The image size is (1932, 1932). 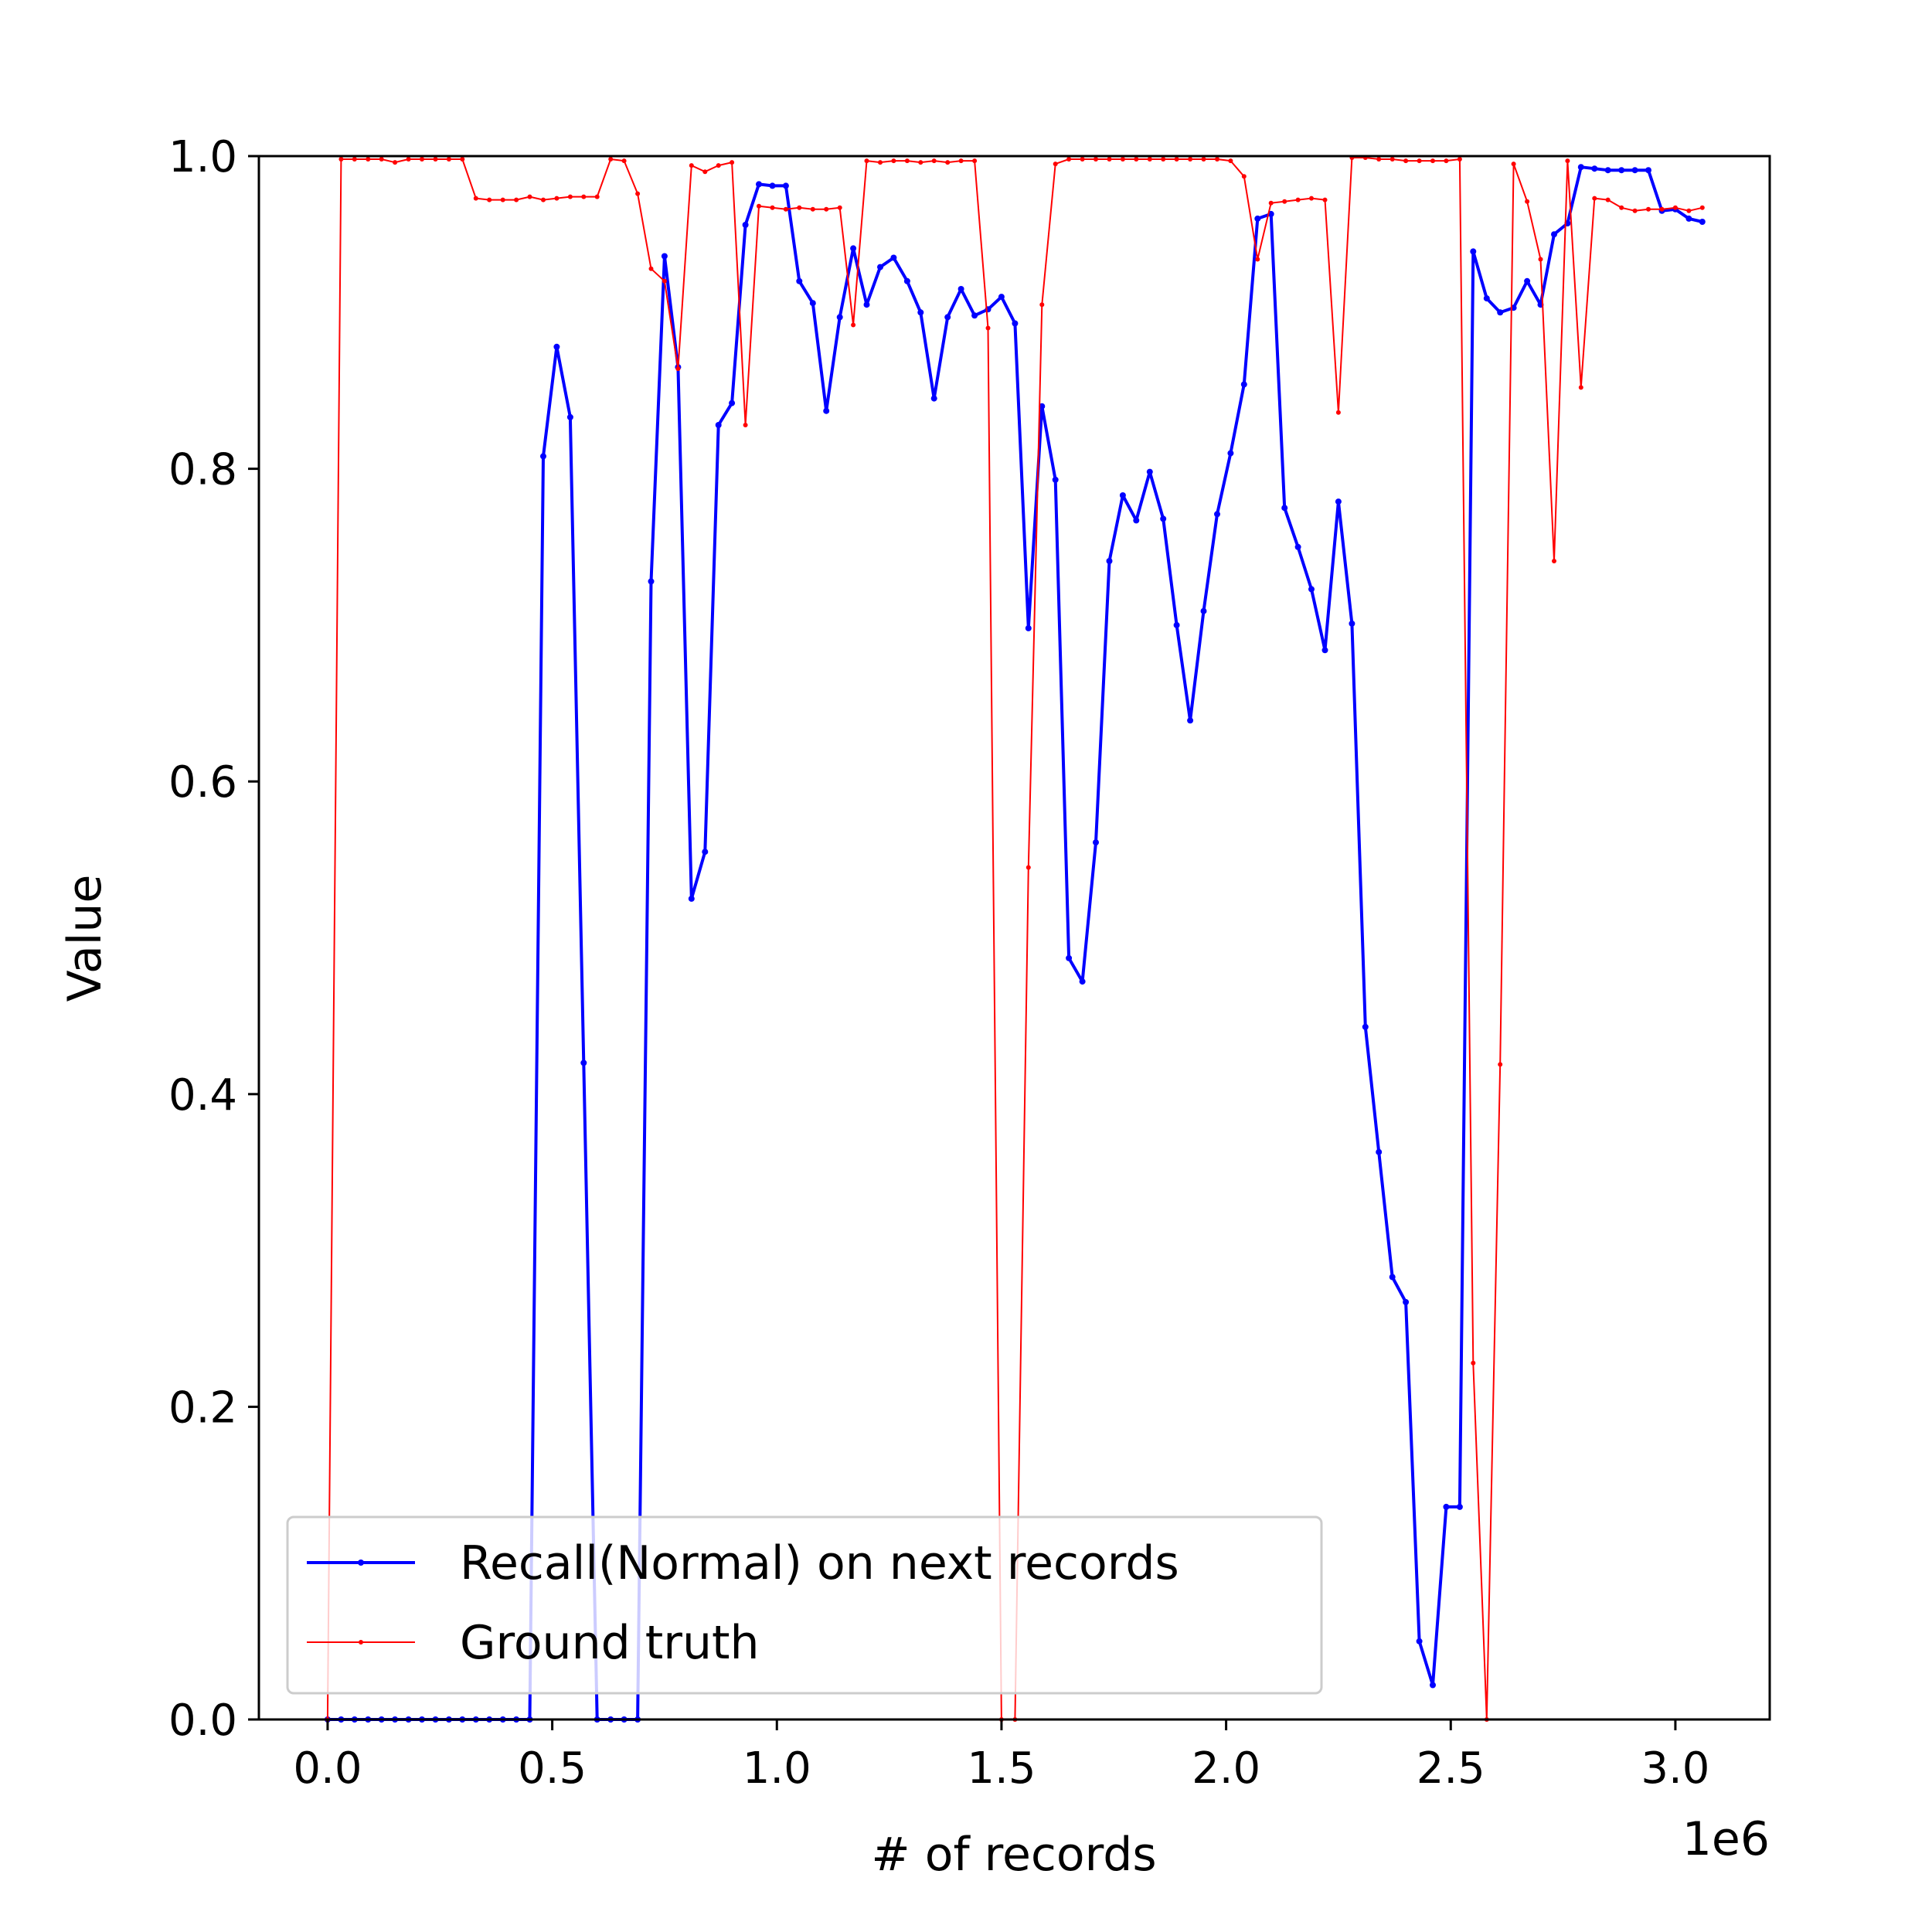 I want to click on y-tick-label: 1.0, so click(x=202, y=157).